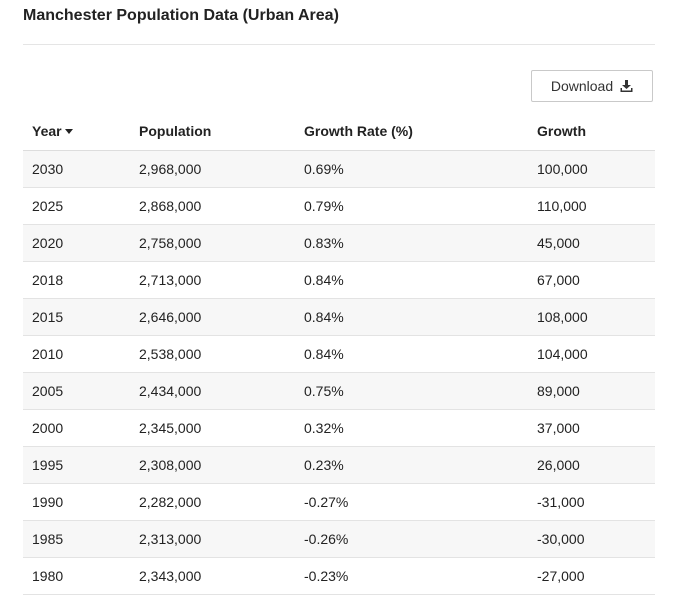 The image size is (674, 600). I want to click on cell-year: 1995, so click(81, 465).